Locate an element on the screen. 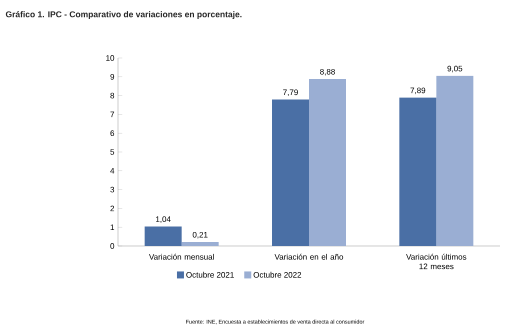 The image size is (511, 332). chart-title: Gráfico 1. IPC - Comparativo de variaciones en porcentaje. is located at coordinates (124, 15).